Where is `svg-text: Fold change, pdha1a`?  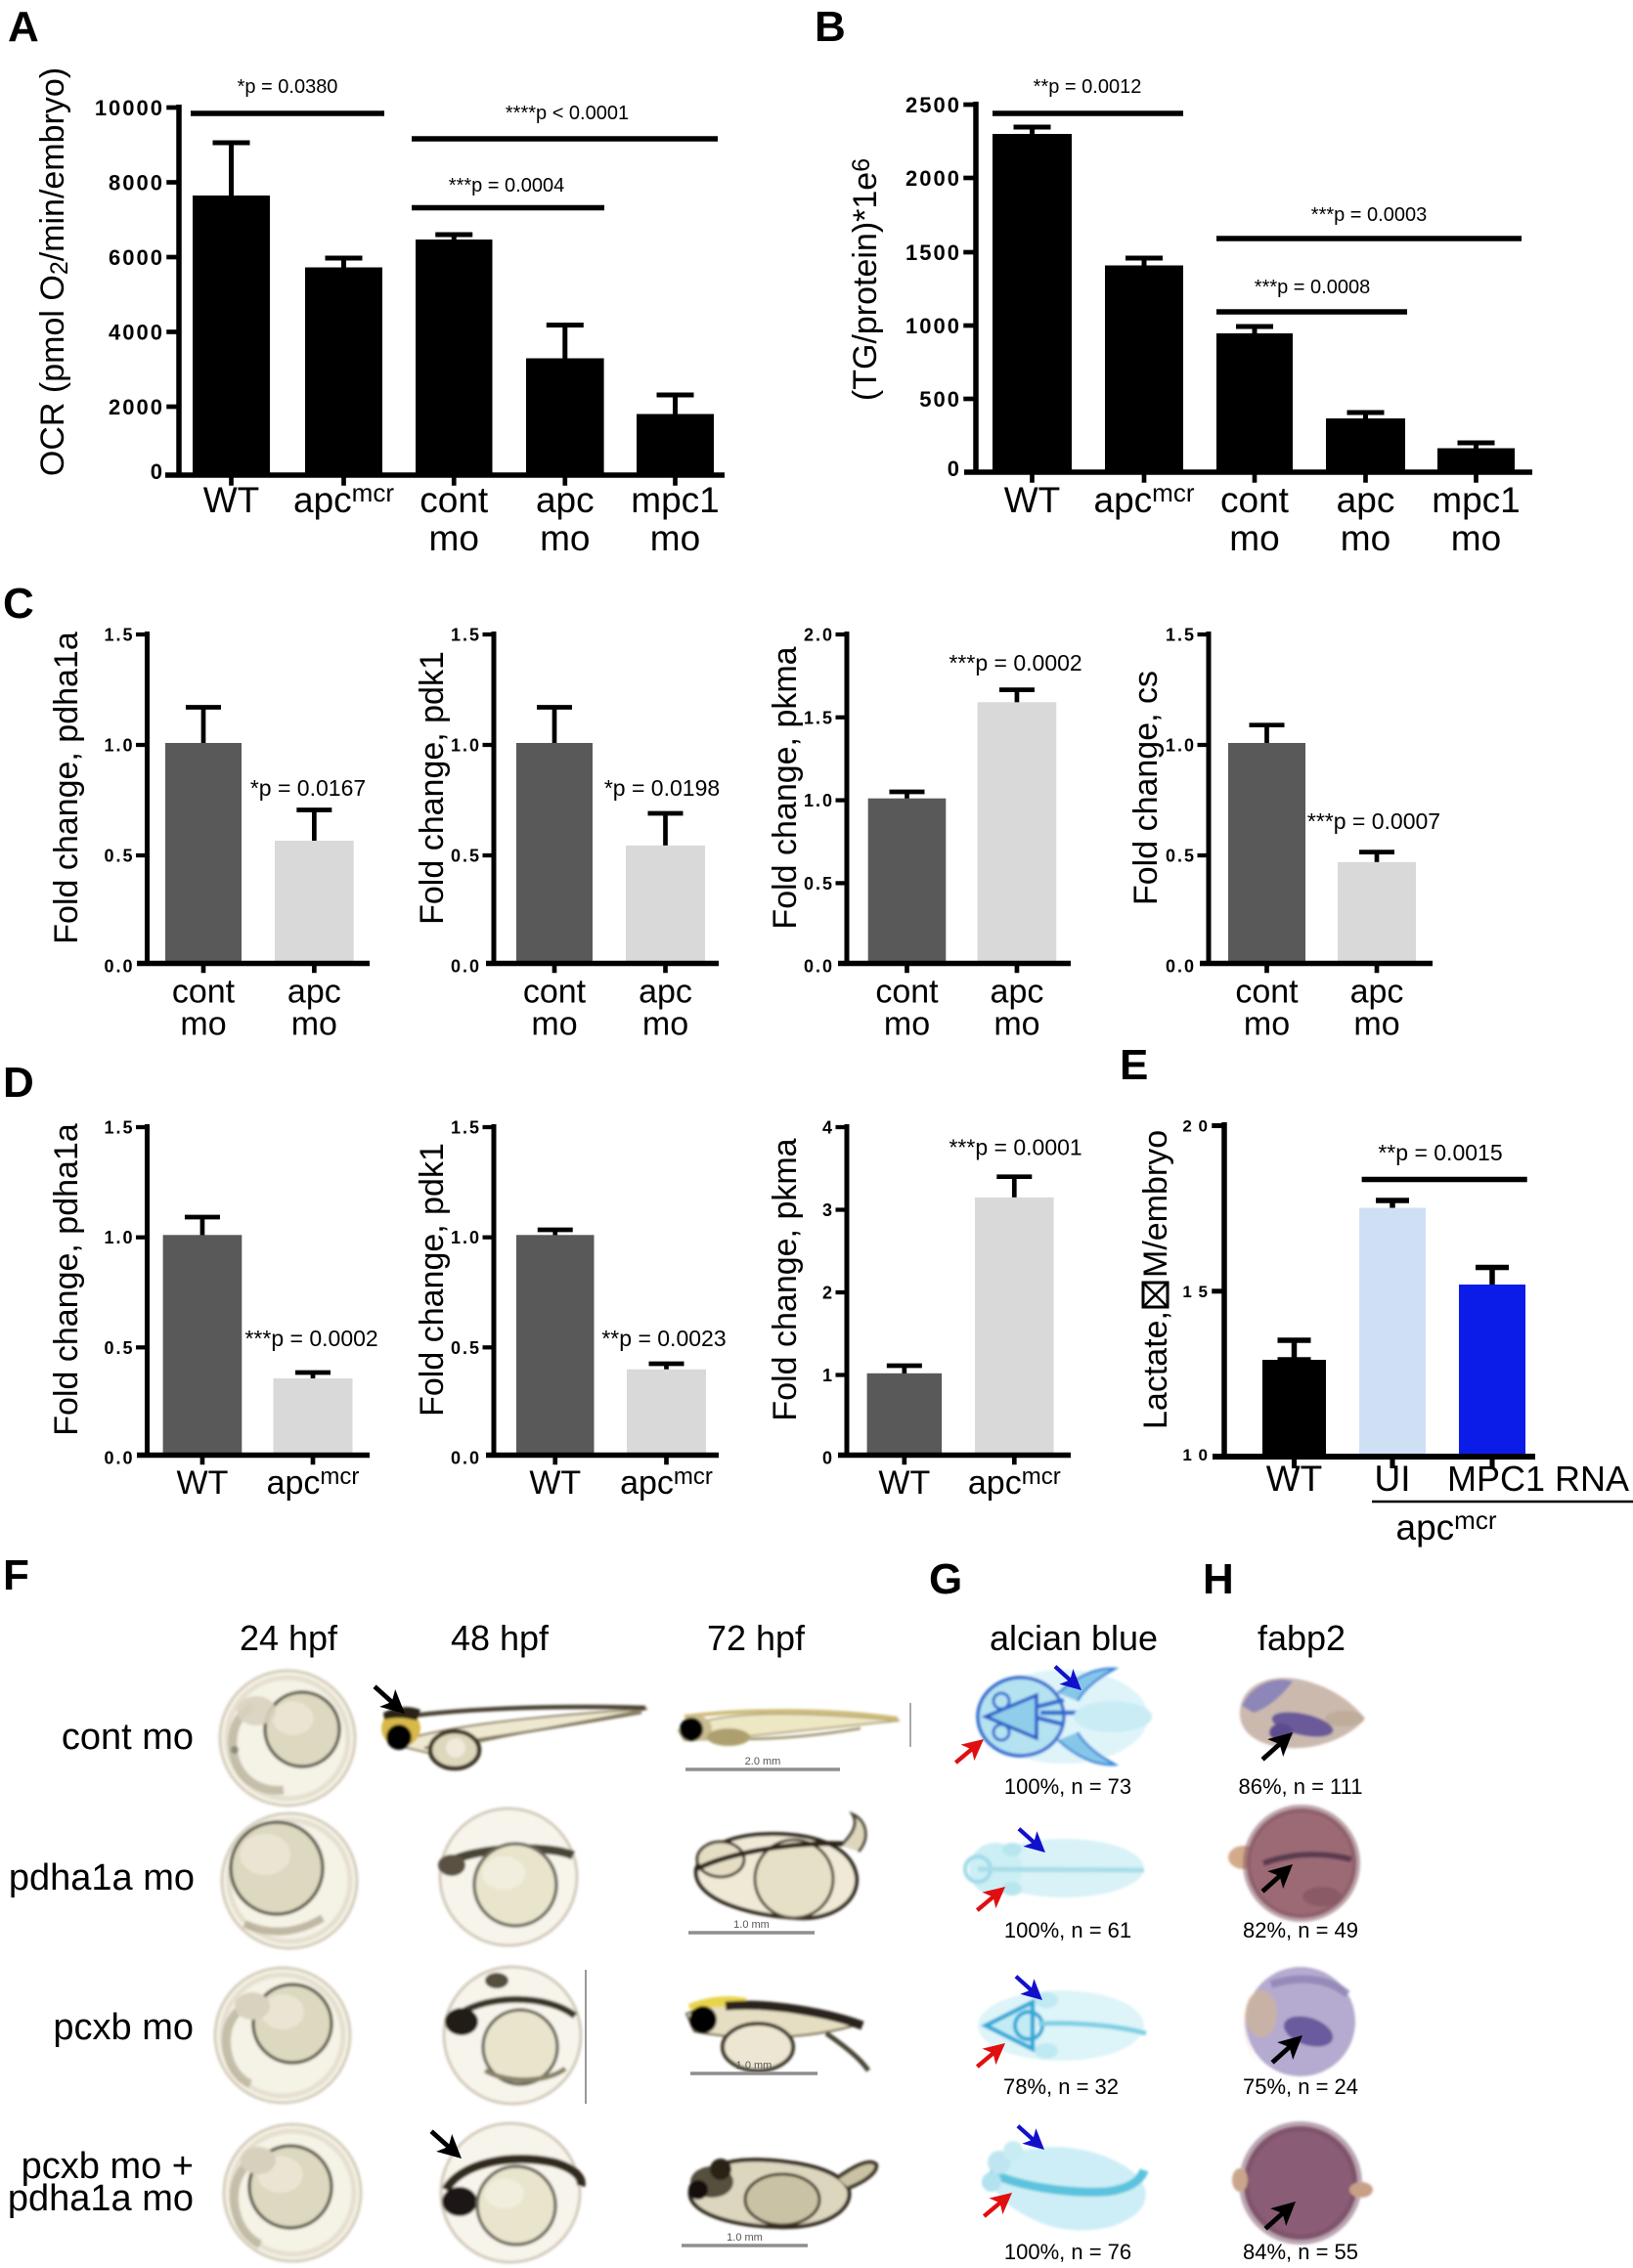
svg-text: Fold change, pdha1a is located at coordinates (66, 1279).